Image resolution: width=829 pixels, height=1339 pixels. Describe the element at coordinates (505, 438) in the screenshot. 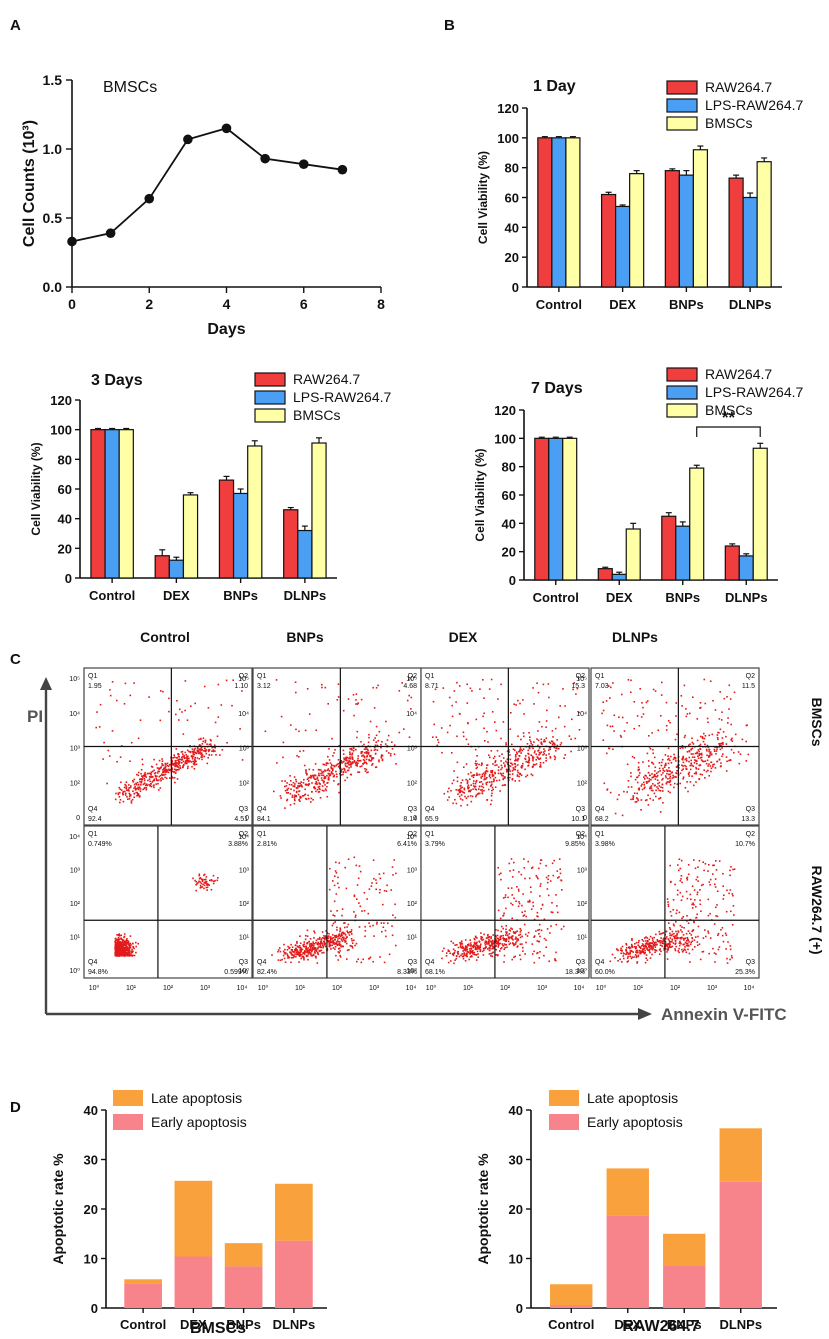

I see `y-tick-label: 100` at that location.